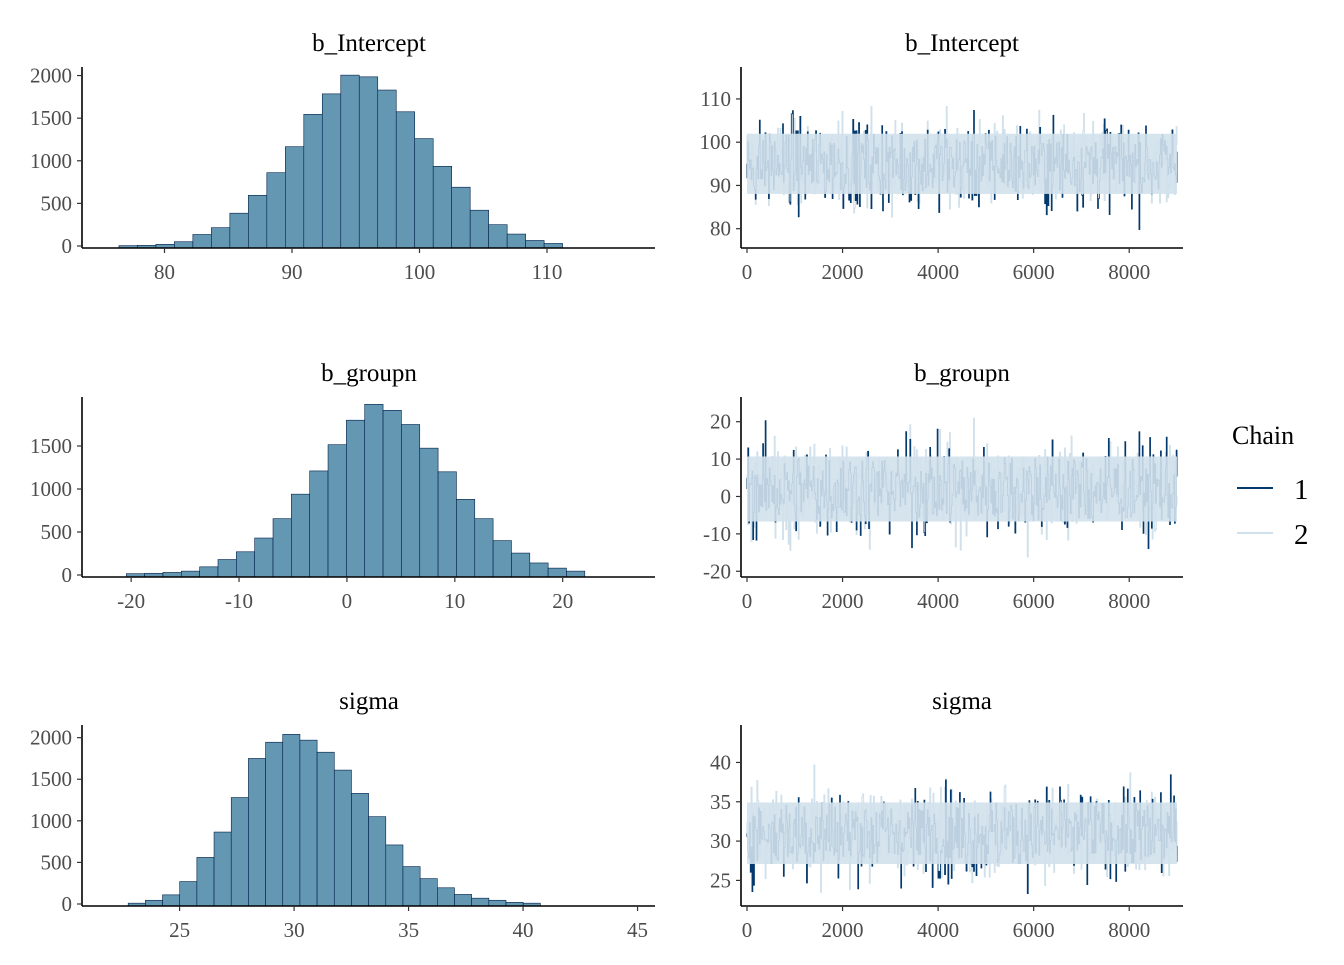 This screenshot has width=1344, height=965. What do you see at coordinates (547, 272) in the screenshot?
I see `x-tick-label: 110` at bounding box center [547, 272].